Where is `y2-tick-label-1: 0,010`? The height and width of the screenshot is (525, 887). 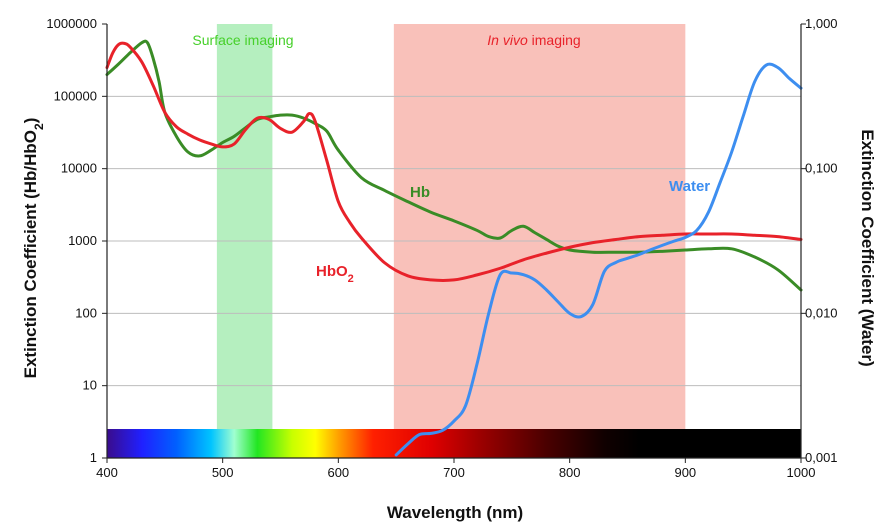
y2-tick-label-1: 0,010 is located at coordinates (821, 312).